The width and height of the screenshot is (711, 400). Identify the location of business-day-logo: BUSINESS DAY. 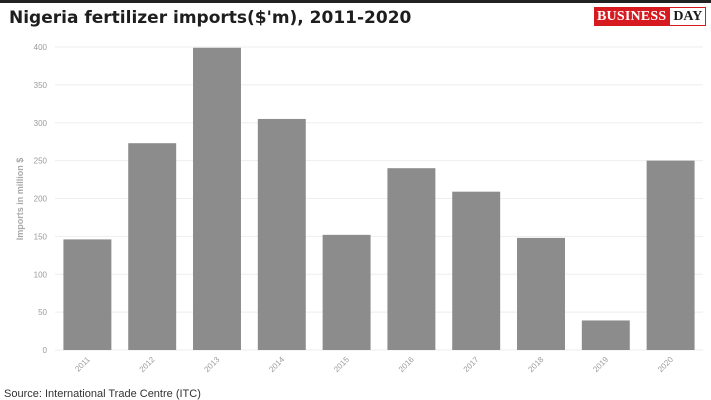
(650, 16).